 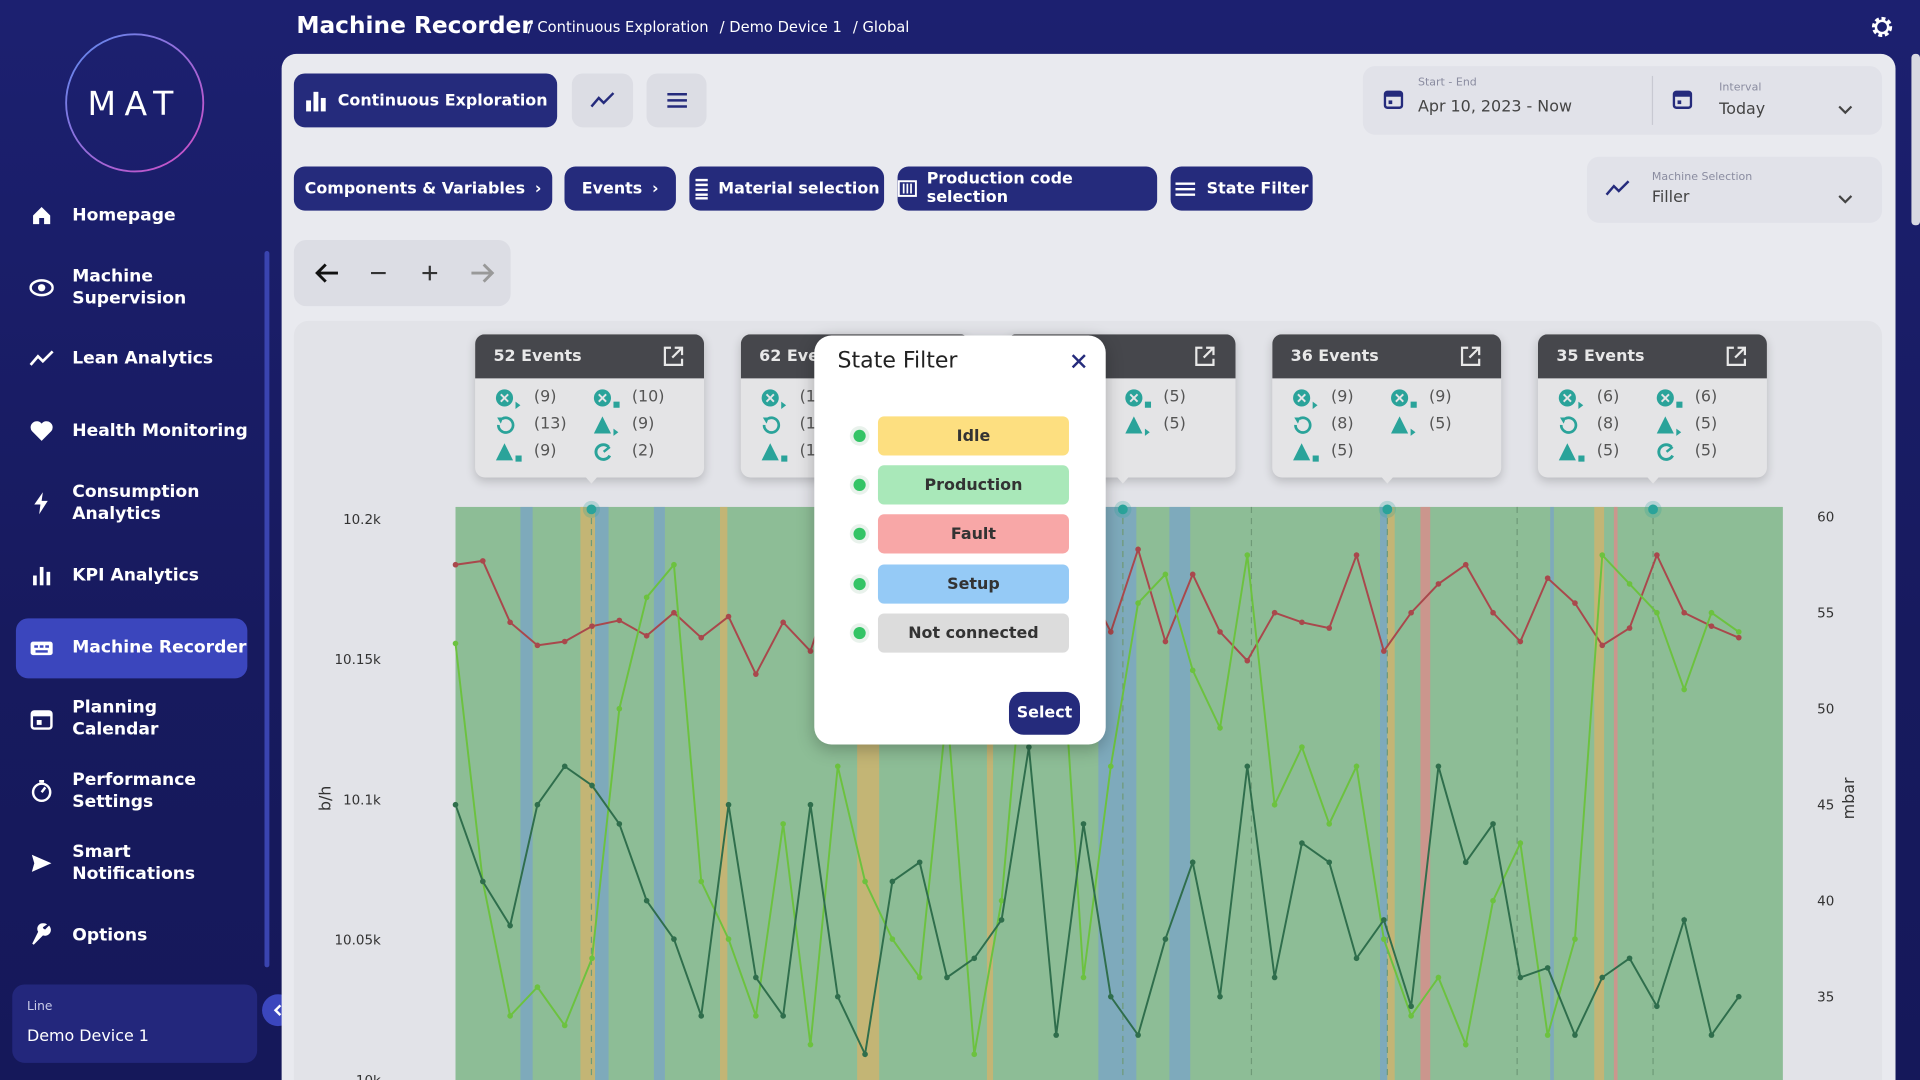 I want to click on nav-item: KPI Analytics, so click(x=114, y=575).